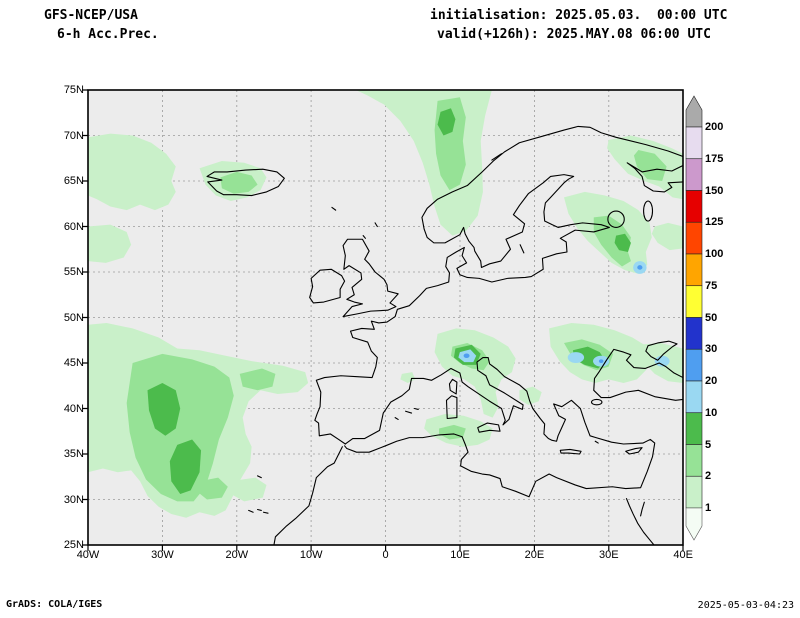 This screenshot has height=618, width=800. I want to click on ytick-label: 35N, so click(73, 454).